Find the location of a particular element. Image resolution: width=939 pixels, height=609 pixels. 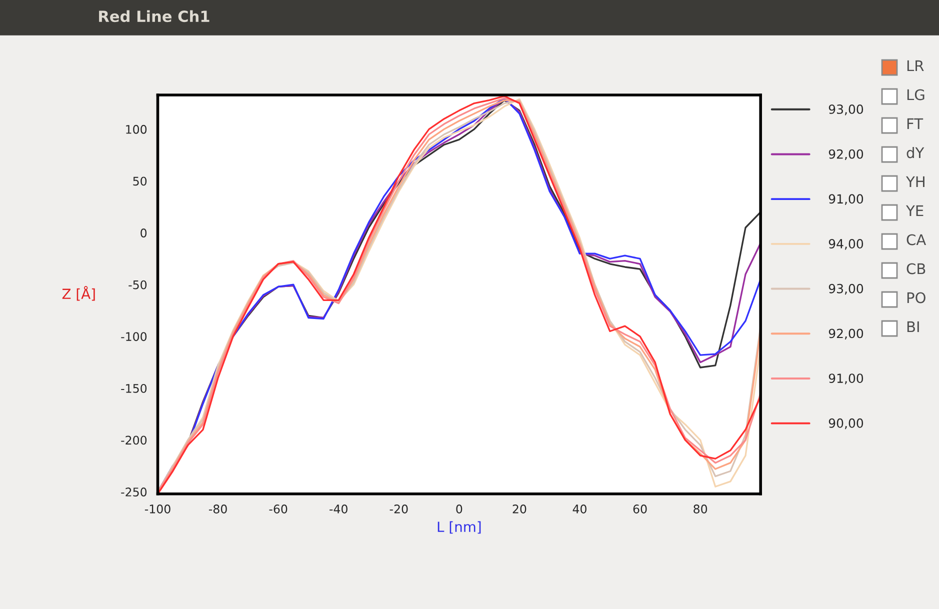

y-tick-label: -200 is located at coordinates (134, 440).